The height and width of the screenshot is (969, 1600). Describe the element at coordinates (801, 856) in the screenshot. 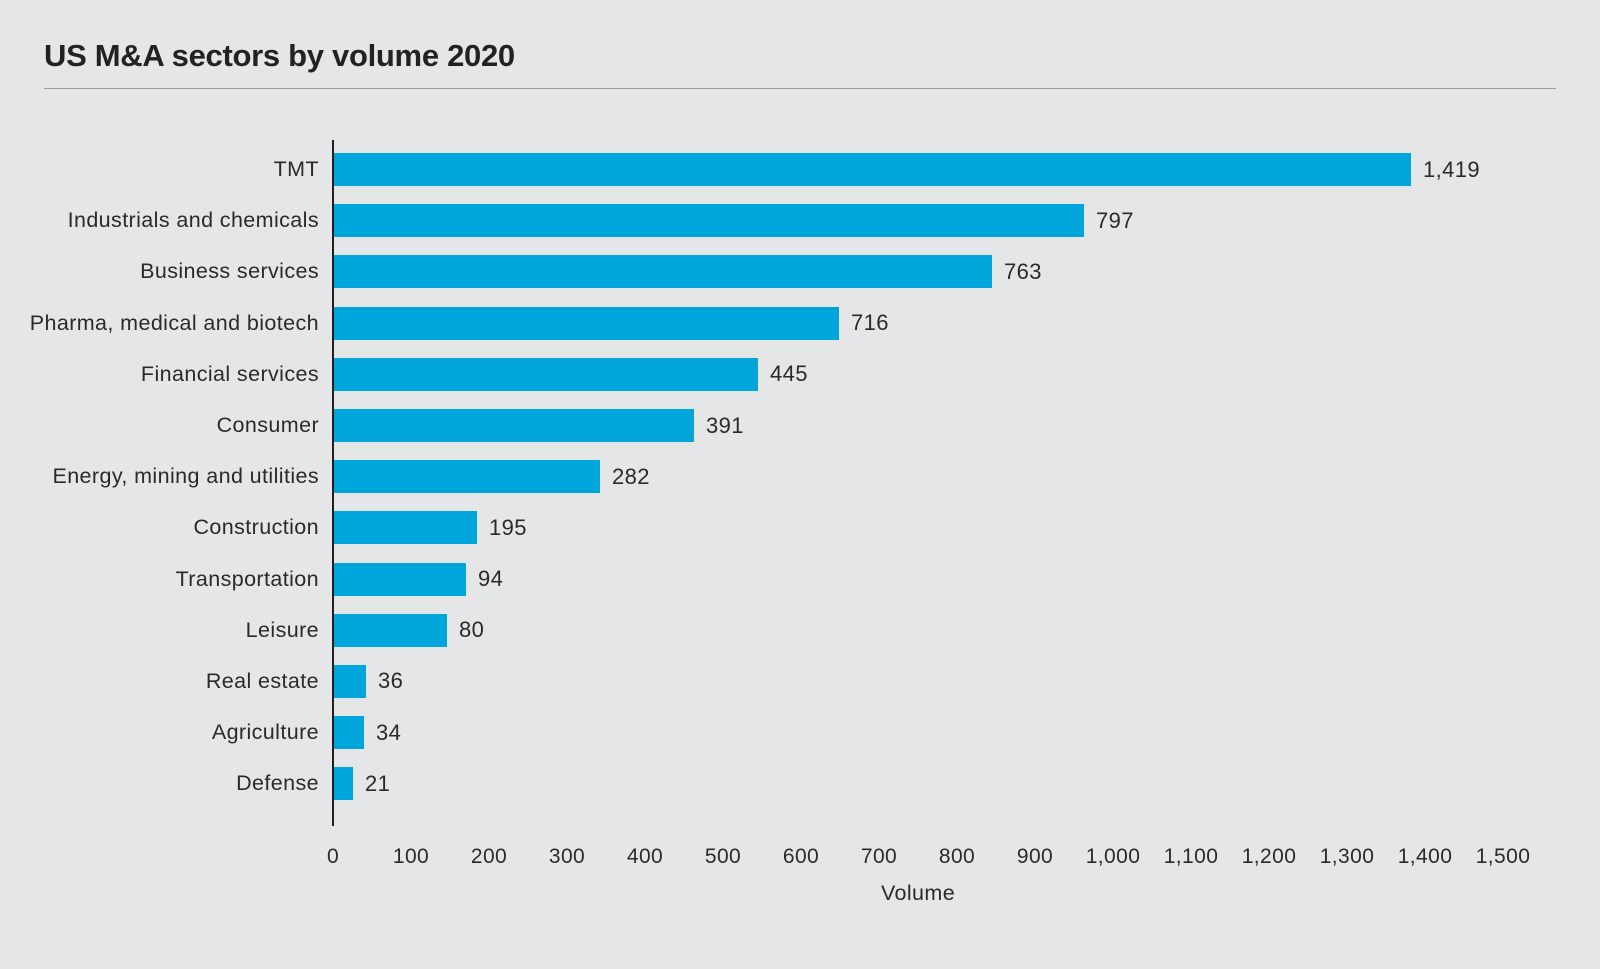

I see `x-tick-label: 600` at that location.